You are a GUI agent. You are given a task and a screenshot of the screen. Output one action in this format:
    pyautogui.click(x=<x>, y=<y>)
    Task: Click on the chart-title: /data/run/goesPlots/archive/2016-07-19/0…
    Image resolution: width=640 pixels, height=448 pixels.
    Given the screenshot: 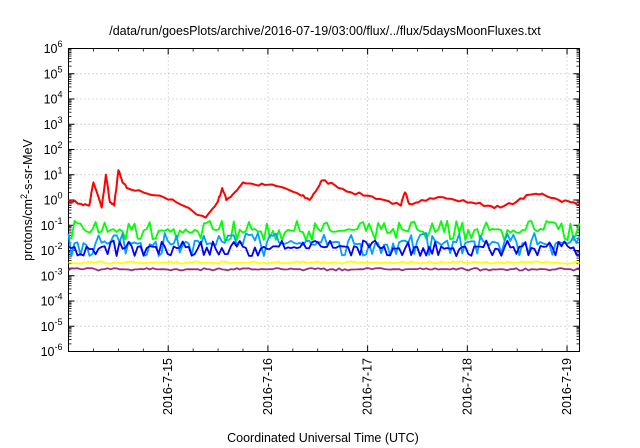 What is the action you would take?
    pyautogui.click(x=325, y=31)
    